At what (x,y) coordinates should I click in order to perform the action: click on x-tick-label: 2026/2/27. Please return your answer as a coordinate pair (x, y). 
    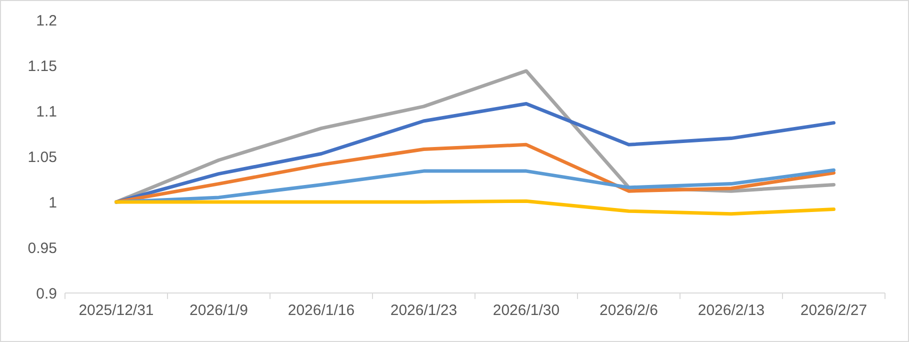
    Looking at the image, I should click on (834, 310).